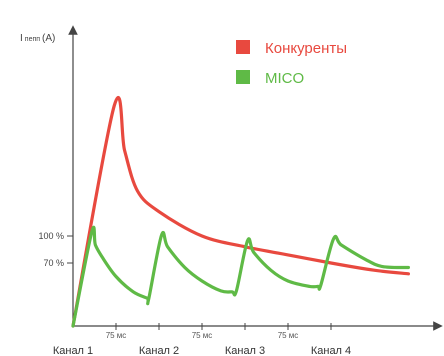  Describe the element at coordinates (306, 48) in the screenshot. I see `legend-label-competitors: Конкуренты` at that location.